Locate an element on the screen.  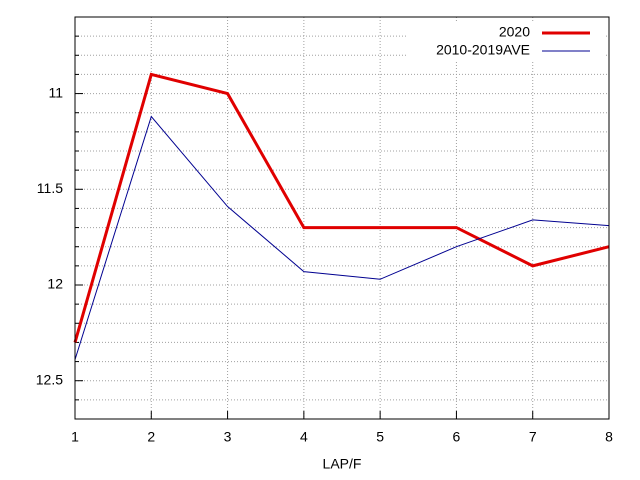
y-tick-label: 12 is located at coordinates (55, 284).